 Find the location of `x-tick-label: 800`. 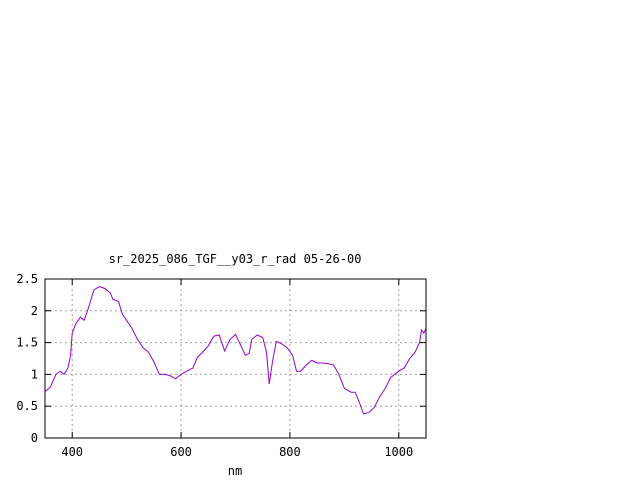

x-tick-label: 800 is located at coordinates (290, 452).